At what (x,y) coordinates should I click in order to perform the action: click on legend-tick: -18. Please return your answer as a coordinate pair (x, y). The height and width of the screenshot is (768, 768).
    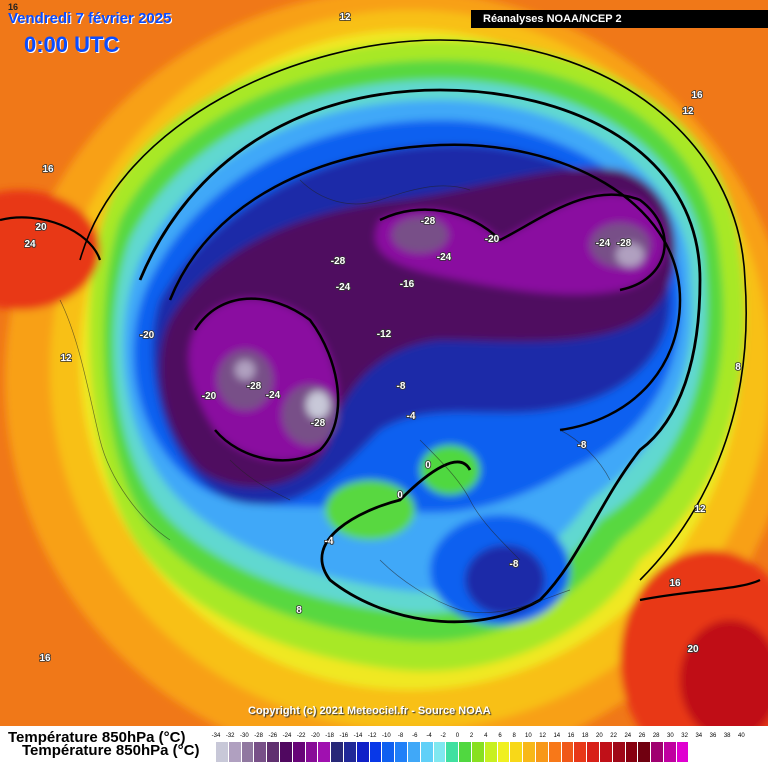
    Looking at the image, I should click on (329, 736).